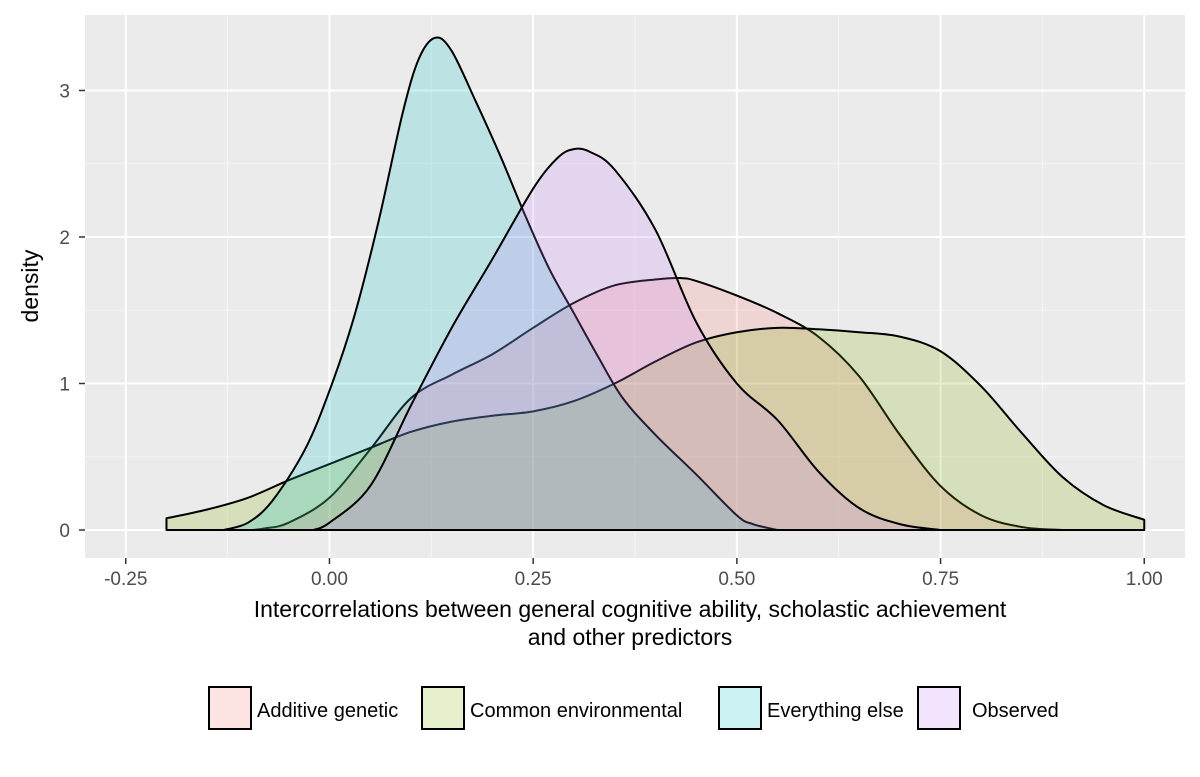 The height and width of the screenshot is (777, 1200). Describe the element at coordinates (1144, 579) in the screenshot. I see `x-tick-label: 1.00` at that location.